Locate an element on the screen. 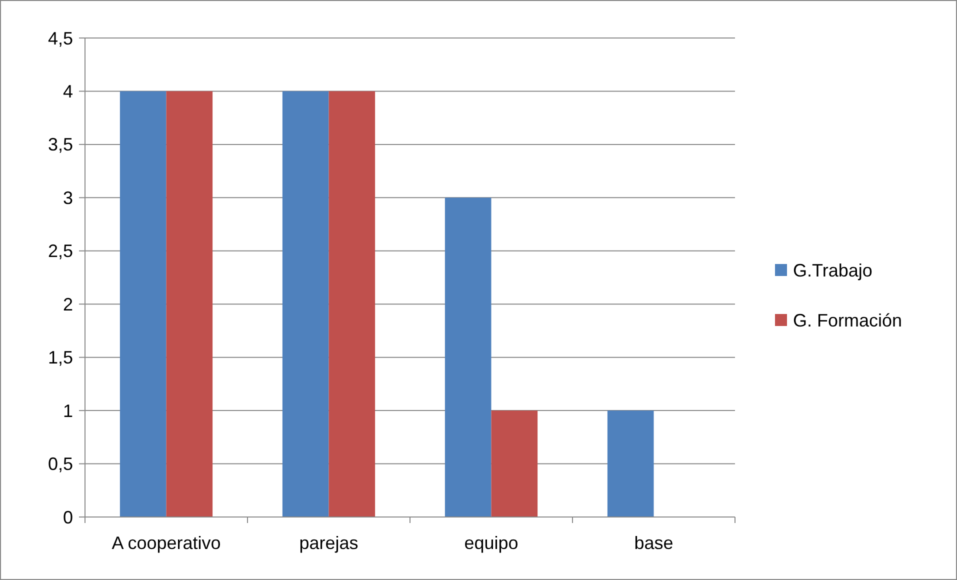  legend-label: G.Trabajo is located at coordinates (832, 270).